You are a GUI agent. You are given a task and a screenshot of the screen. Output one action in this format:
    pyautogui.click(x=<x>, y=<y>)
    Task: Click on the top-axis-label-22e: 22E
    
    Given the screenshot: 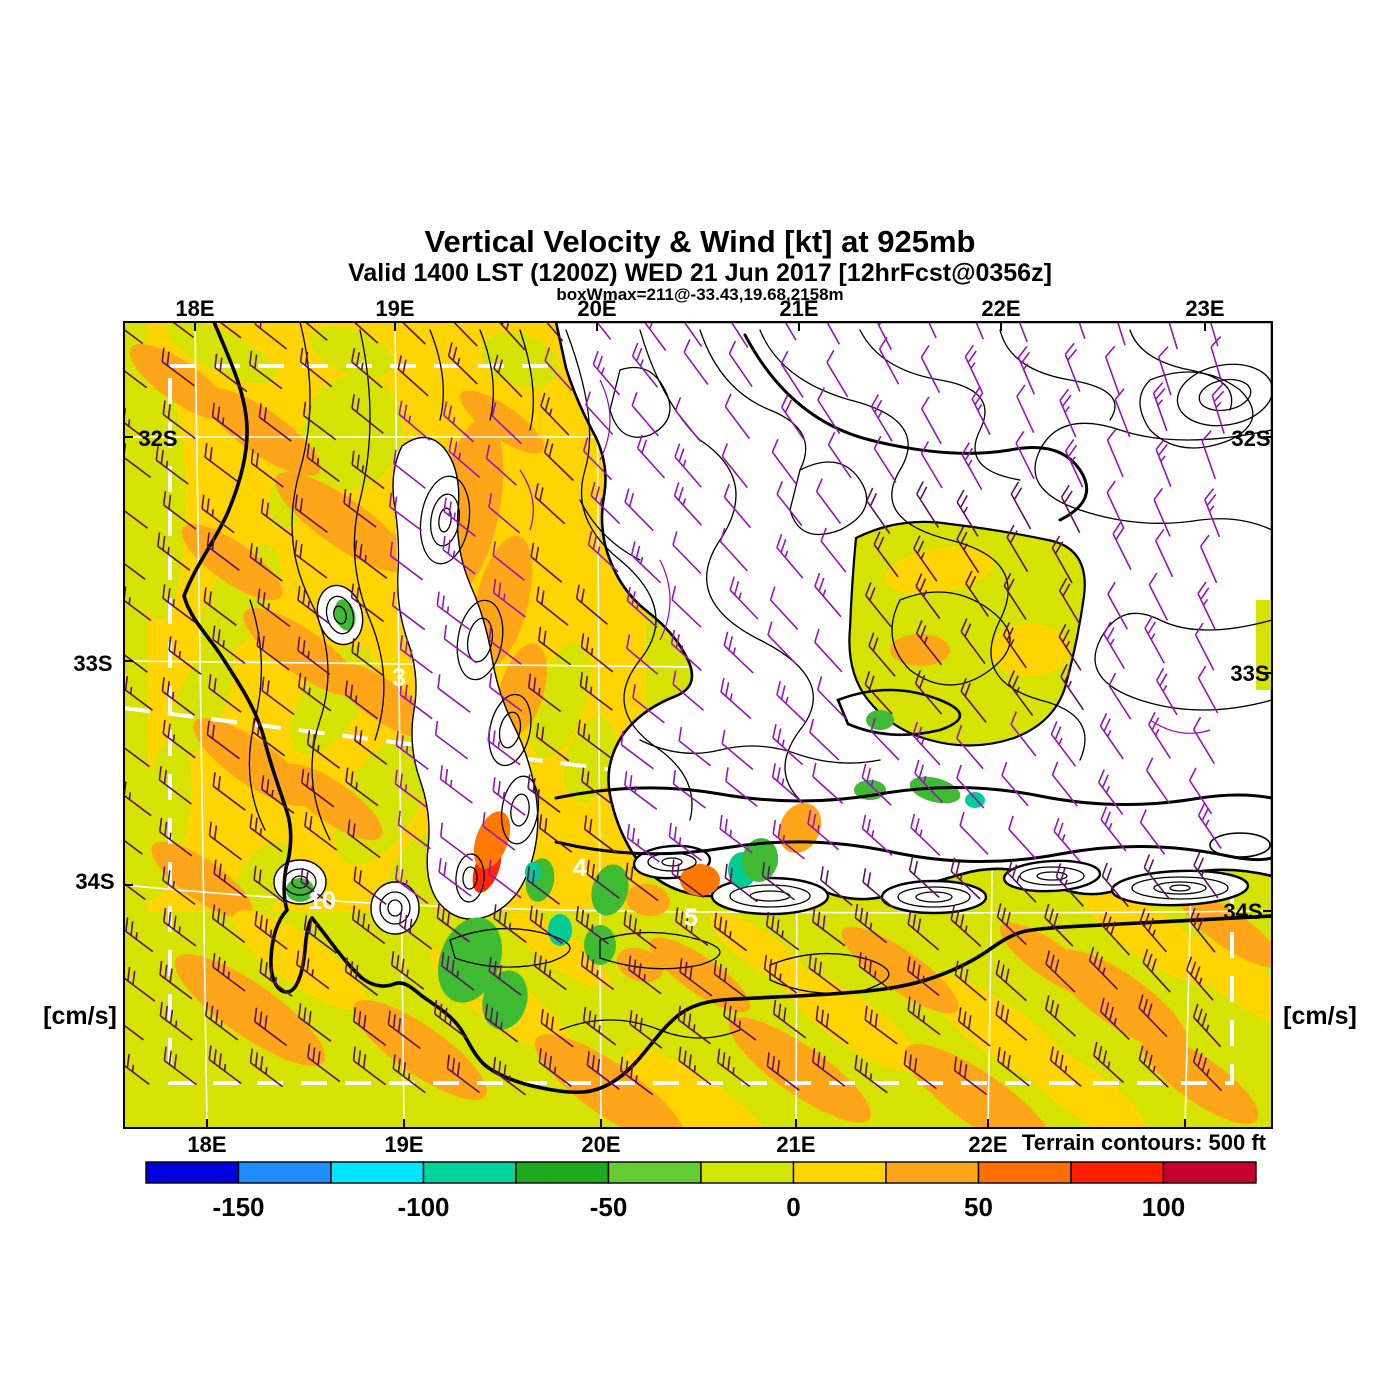 What is the action you would take?
    pyautogui.click(x=1000, y=308)
    